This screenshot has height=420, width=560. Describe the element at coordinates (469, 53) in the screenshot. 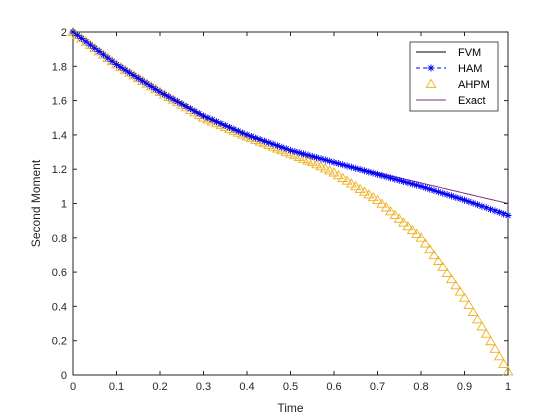

I see `legend-label-fvm: FVM` at that location.